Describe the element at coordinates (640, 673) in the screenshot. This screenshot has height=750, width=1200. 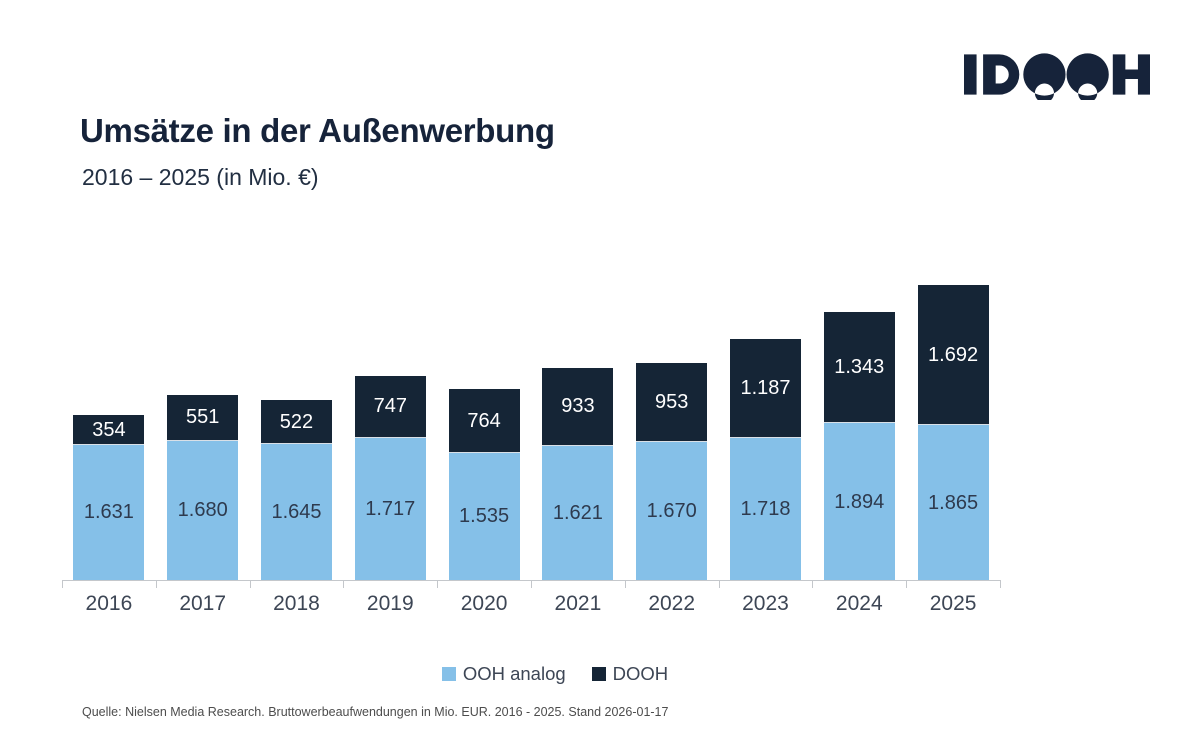
I see `legend-label: DOOH` at that location.